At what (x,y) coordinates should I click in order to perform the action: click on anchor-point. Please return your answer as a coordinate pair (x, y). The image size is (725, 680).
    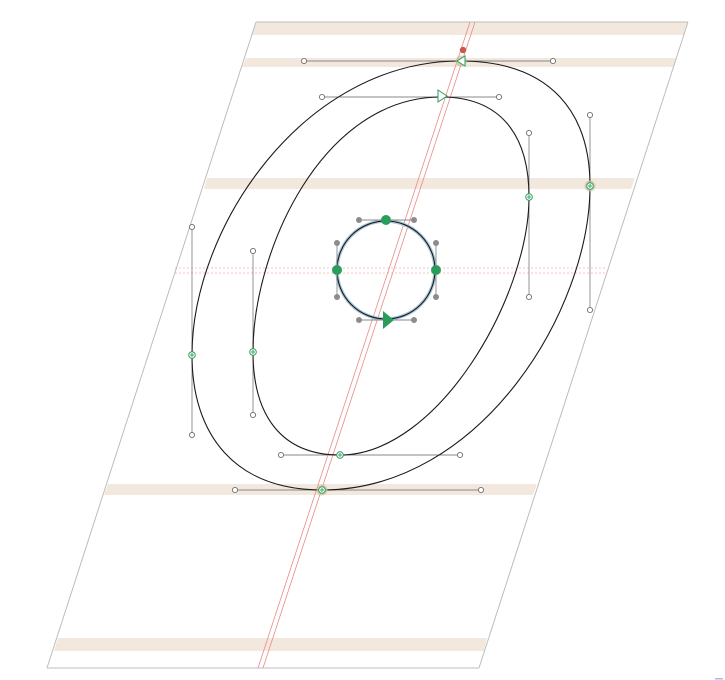
    Looking at the image, I should click on (463, 50).